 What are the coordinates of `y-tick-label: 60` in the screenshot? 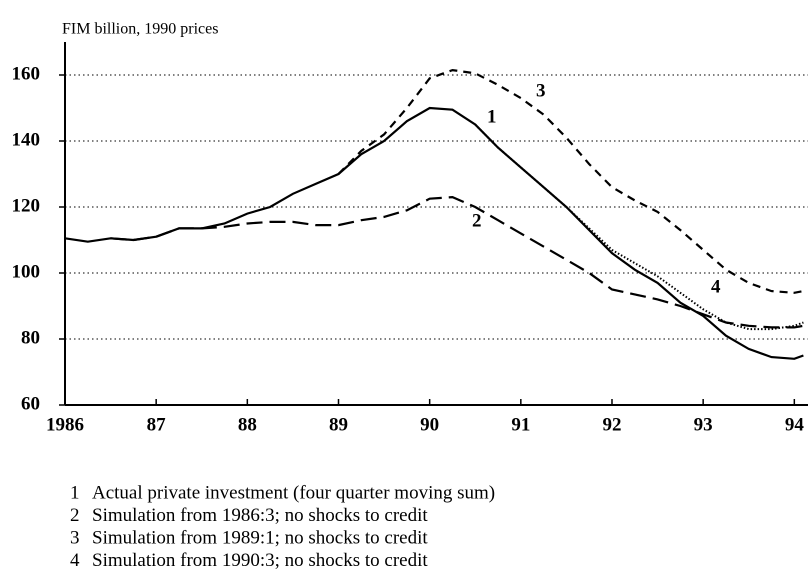 It's located at (30, 403).